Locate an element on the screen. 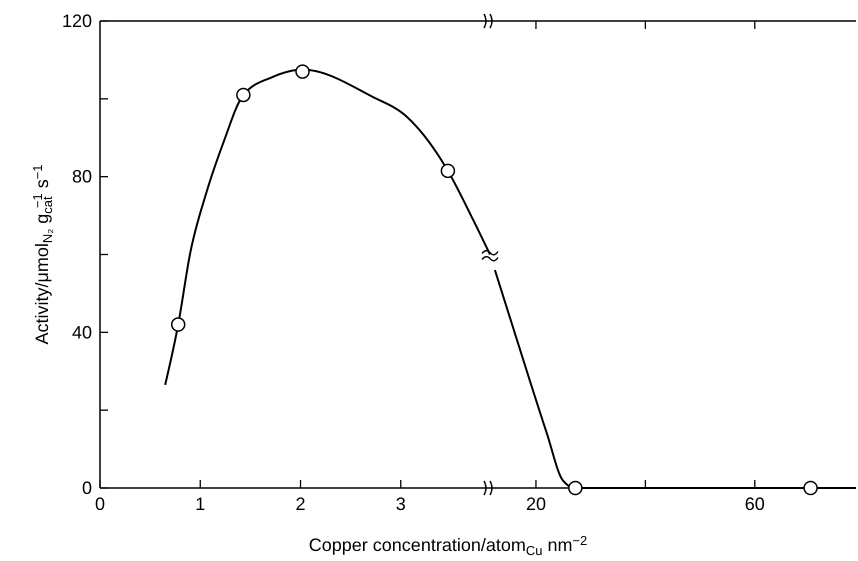  x-tick-label: 0 is located at coordinates (100, 504).